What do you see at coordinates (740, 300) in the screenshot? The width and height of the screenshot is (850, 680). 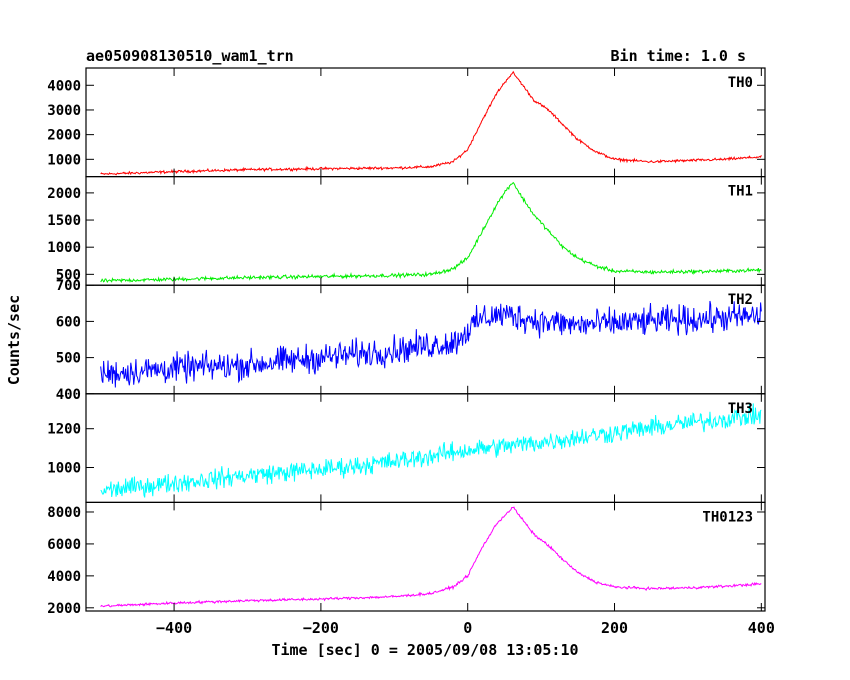 I see `panel-label-th2: TH2` at bounding box center [740, 300].